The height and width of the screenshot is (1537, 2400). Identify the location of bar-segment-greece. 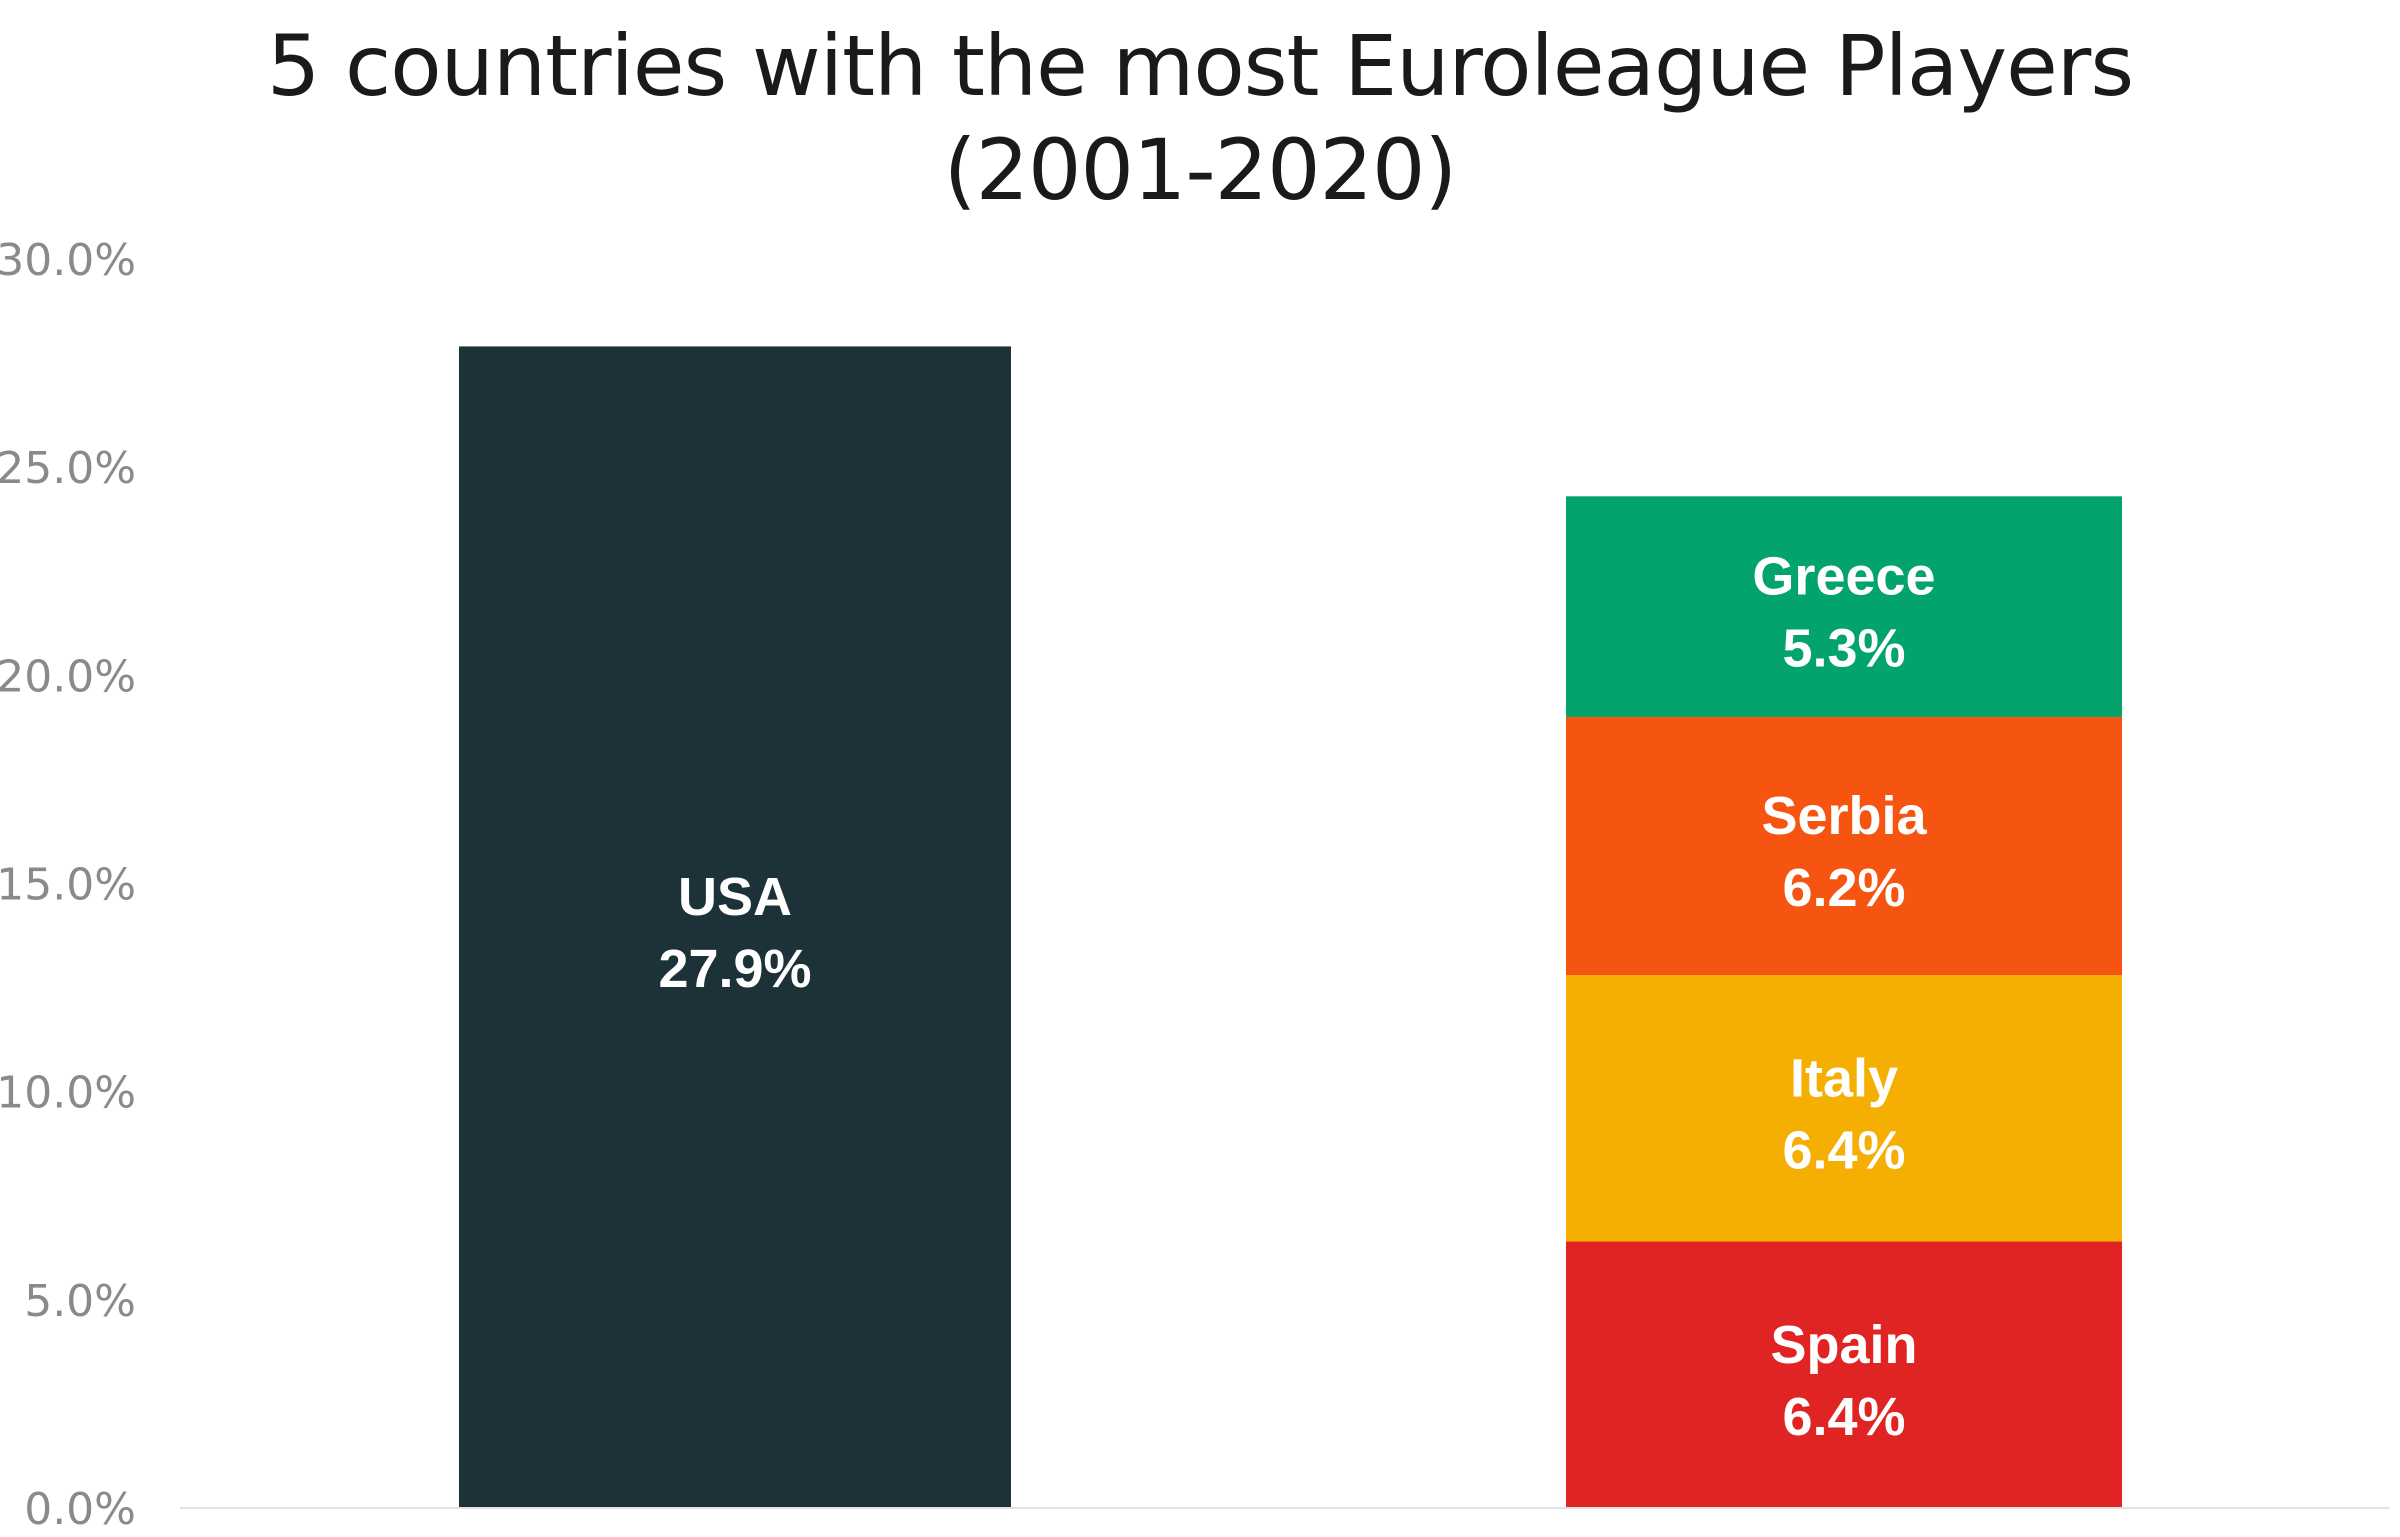
(1844, 606).